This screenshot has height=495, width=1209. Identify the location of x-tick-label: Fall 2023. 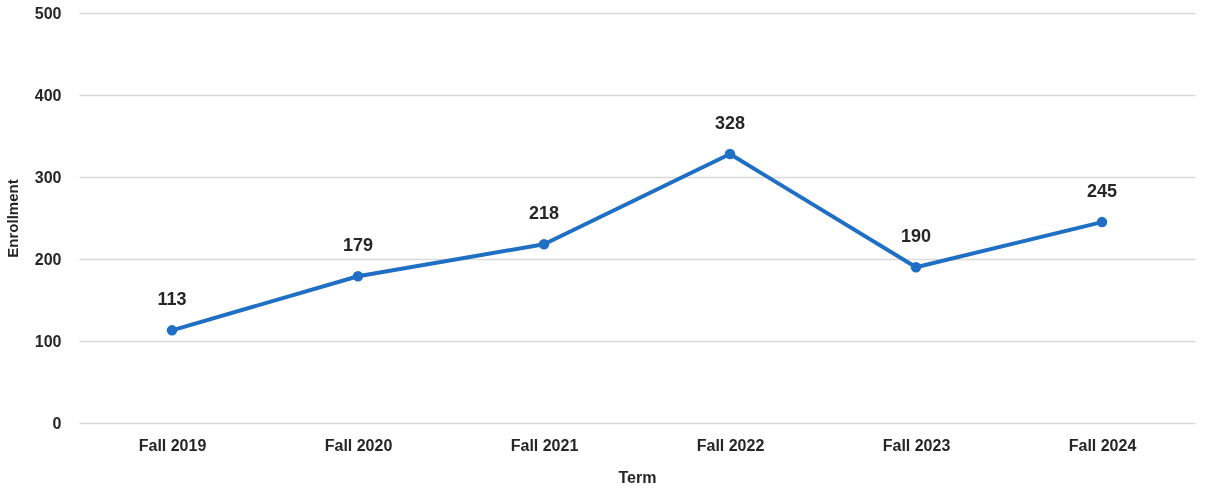
(916, 445).